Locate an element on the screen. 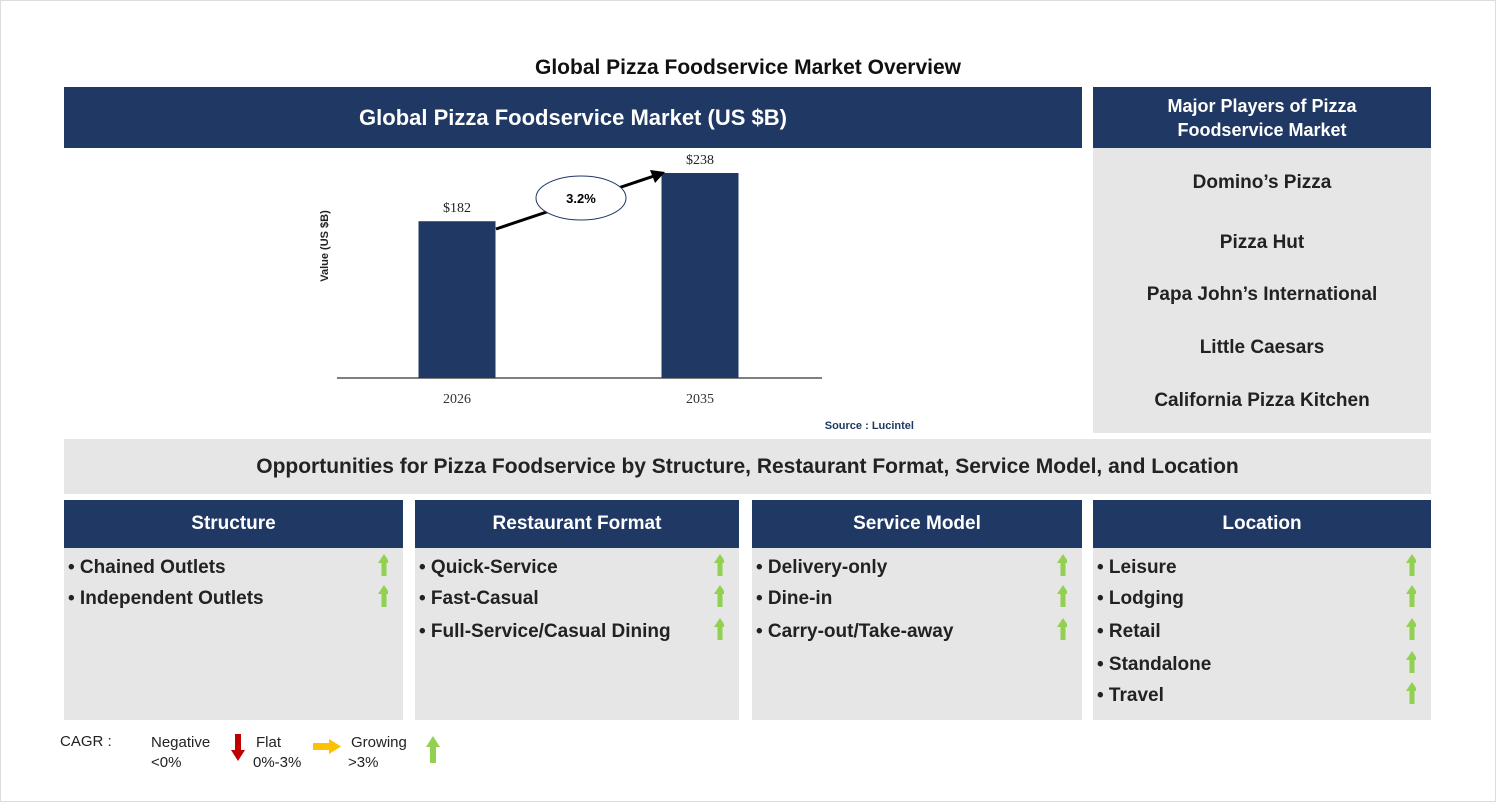  segment-item: • Fast-Casual is located at coordinates (479, 598).